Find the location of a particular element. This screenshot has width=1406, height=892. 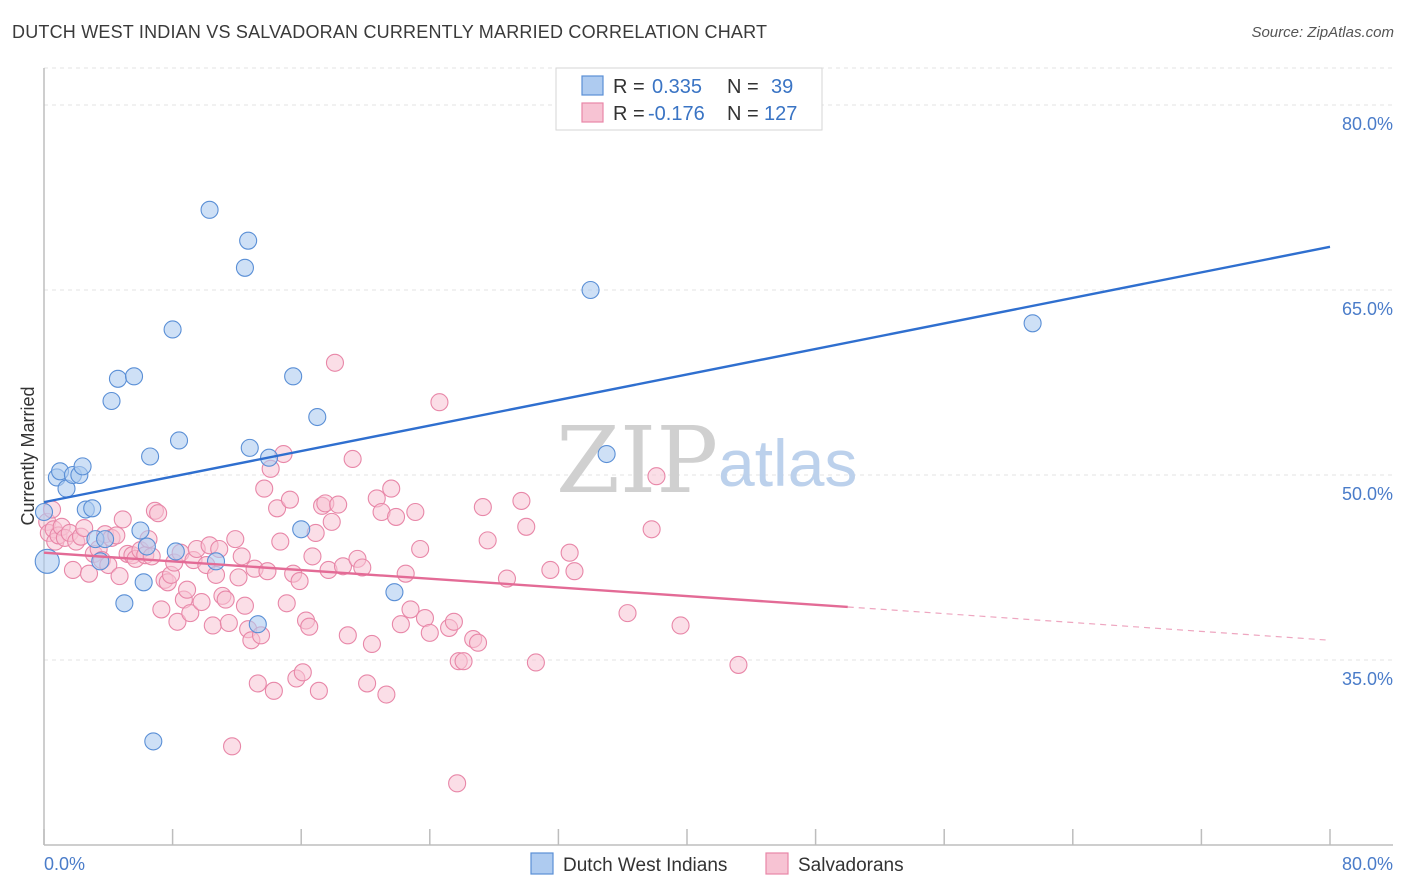

watermark: ZIP atlas is located at coordinates (706, 460).